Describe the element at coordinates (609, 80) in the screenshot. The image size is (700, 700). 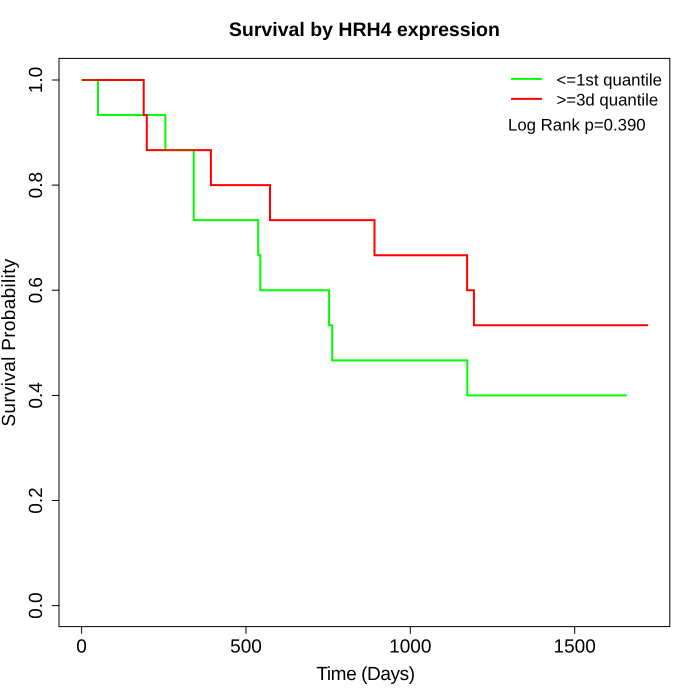
I see `svg-text: <=1st quantile` at that location.